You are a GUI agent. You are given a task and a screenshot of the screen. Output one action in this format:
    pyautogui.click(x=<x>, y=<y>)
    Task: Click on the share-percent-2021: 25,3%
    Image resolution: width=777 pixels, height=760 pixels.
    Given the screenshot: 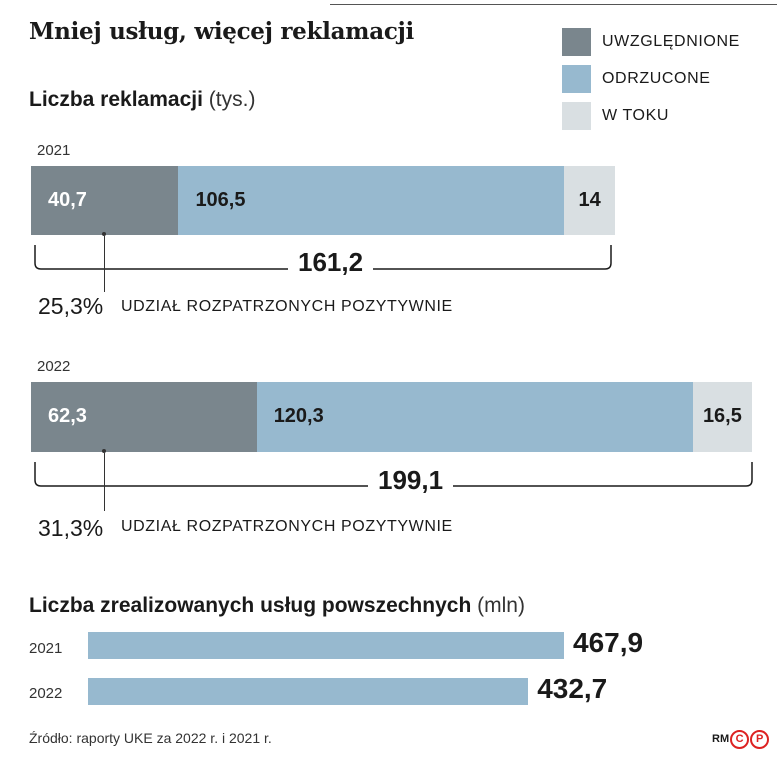 What is the action you would take?
    pyautogui.click(x=71, y=306)
    